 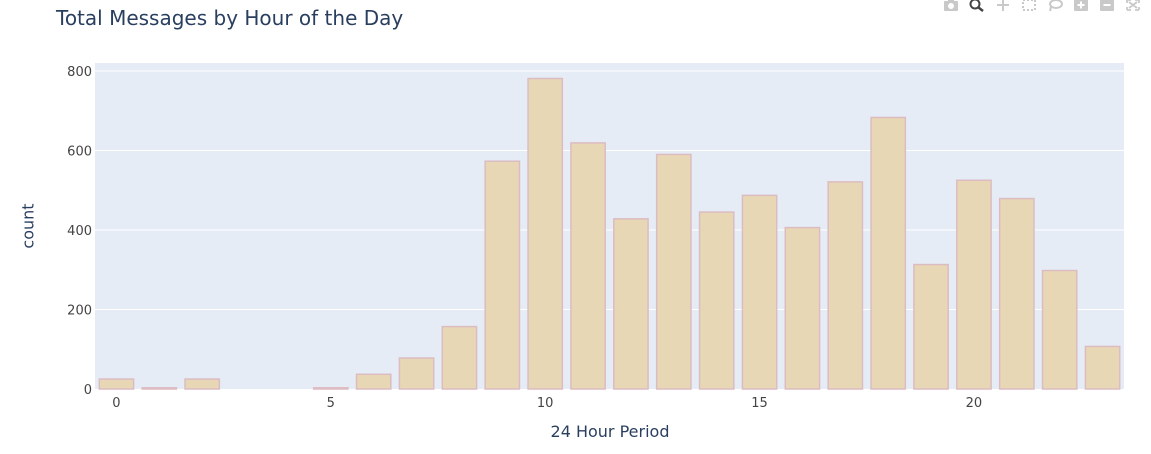 I want to click on zoom-out-icon, so click(x=1107, y=9).